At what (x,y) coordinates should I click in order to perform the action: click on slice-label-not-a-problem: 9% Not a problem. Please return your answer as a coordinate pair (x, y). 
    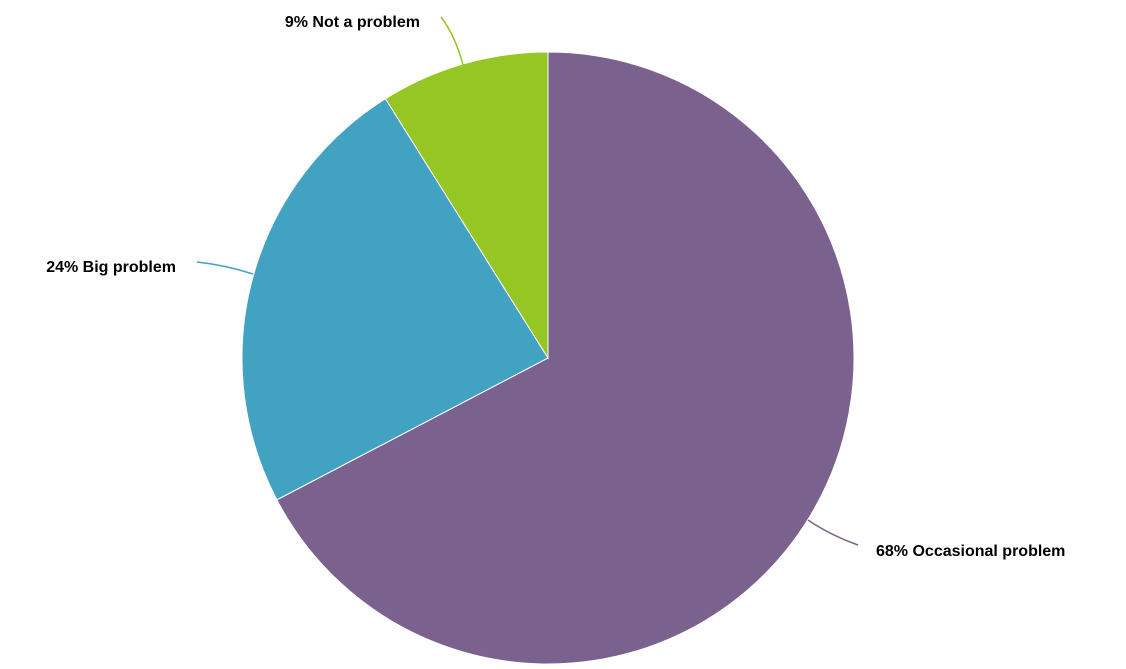
    Looking at the image, I should click on (352, 22).